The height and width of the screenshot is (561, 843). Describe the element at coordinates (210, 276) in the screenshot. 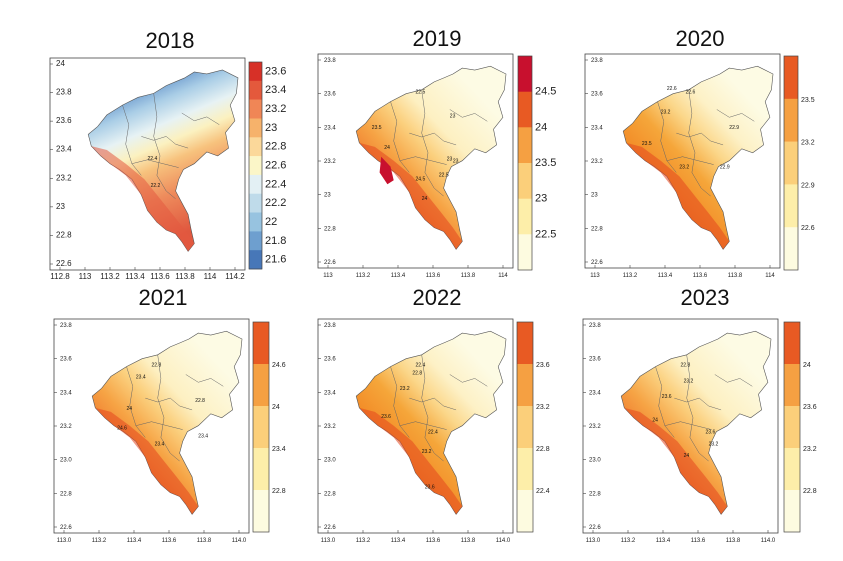

I see `x-tick-label: 114` at that location.